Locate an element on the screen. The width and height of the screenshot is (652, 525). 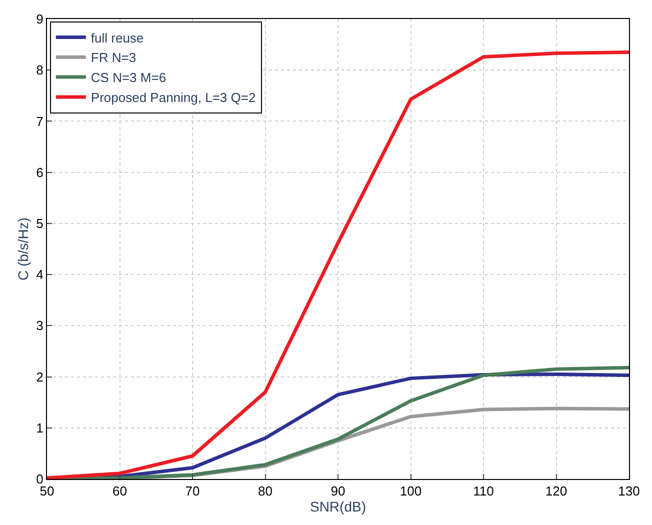
x-tick-label: 60 is located at coordinates (119, 491).